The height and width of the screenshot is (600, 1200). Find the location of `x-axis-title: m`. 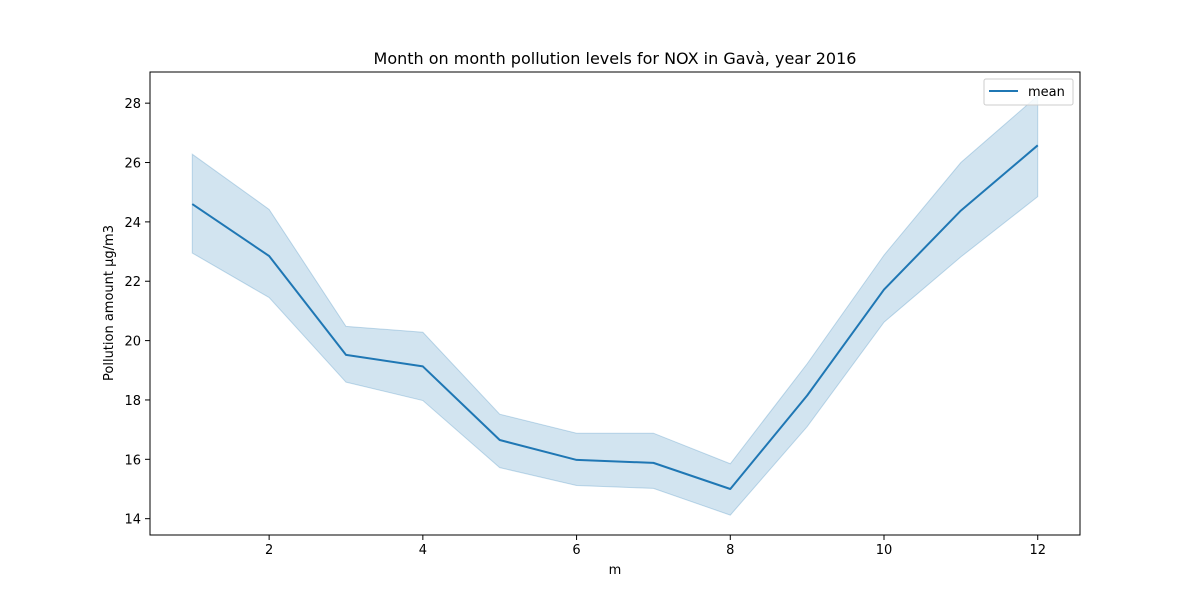

x-axis-title: m is located at coordinates (615, 570).